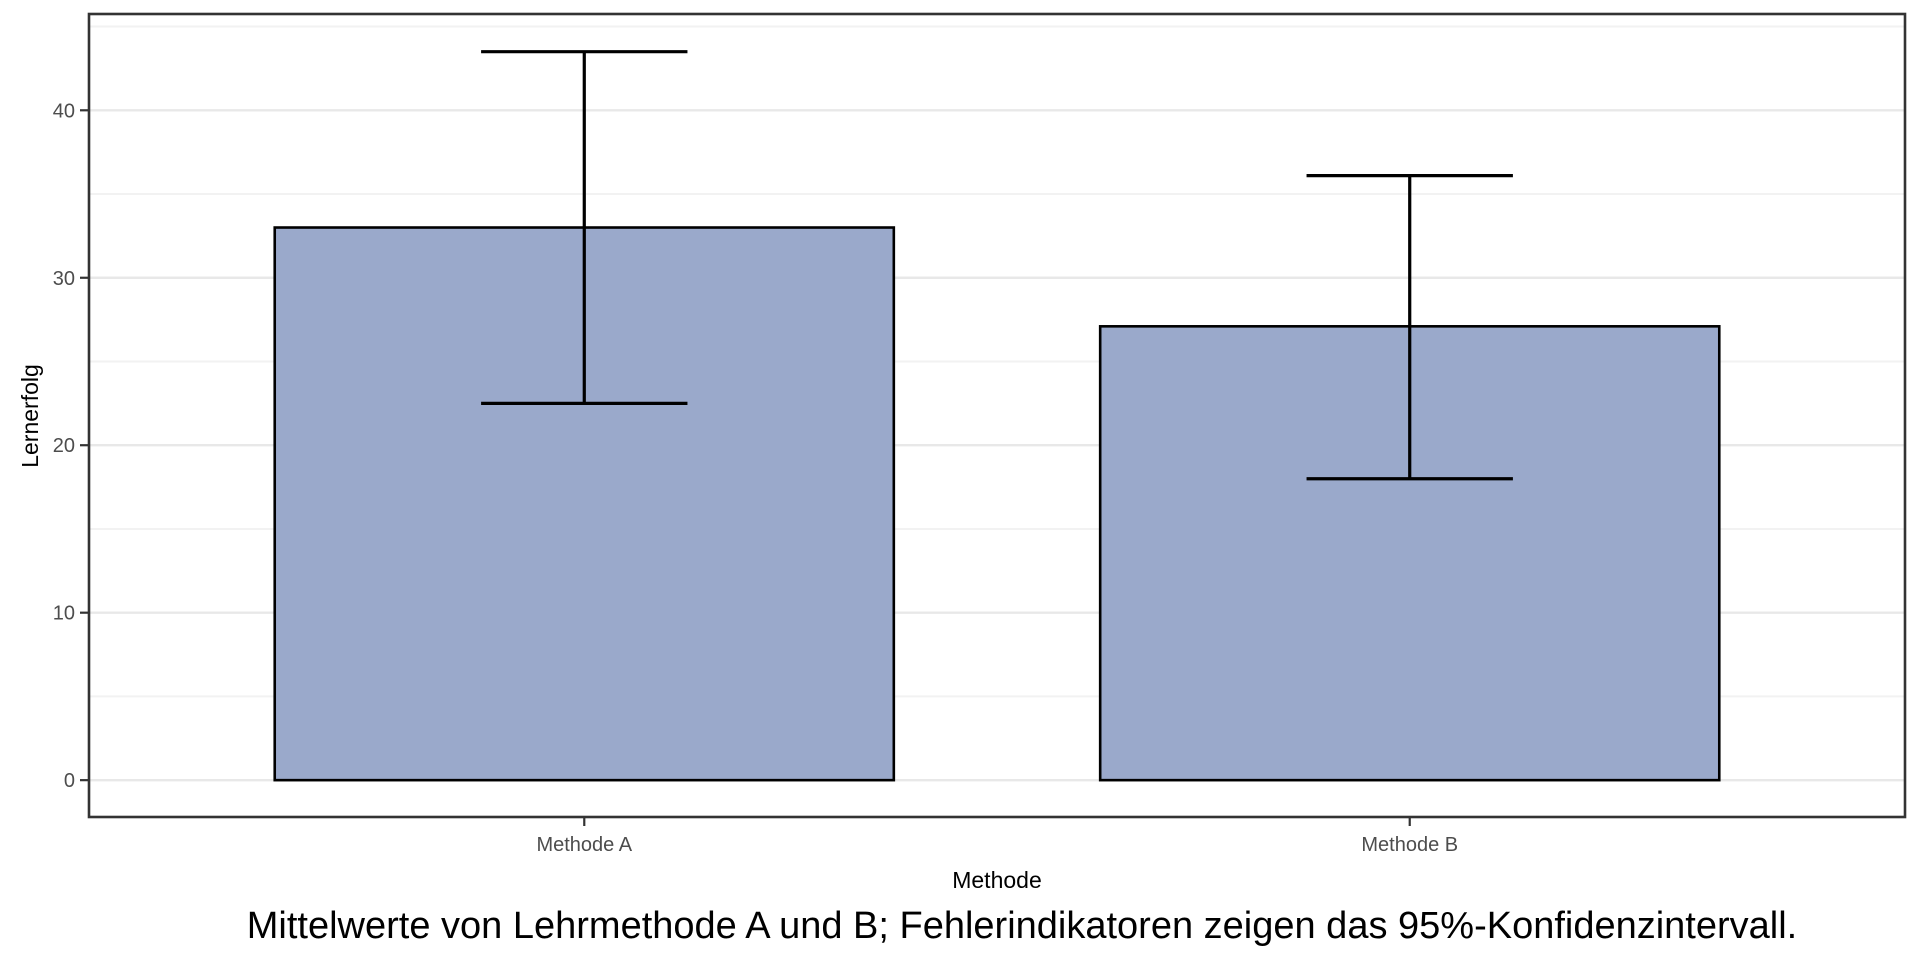  Describe the element at coordinates (64, 614) in the screenshot. I see `y-tick-label-10: 10` at that location.